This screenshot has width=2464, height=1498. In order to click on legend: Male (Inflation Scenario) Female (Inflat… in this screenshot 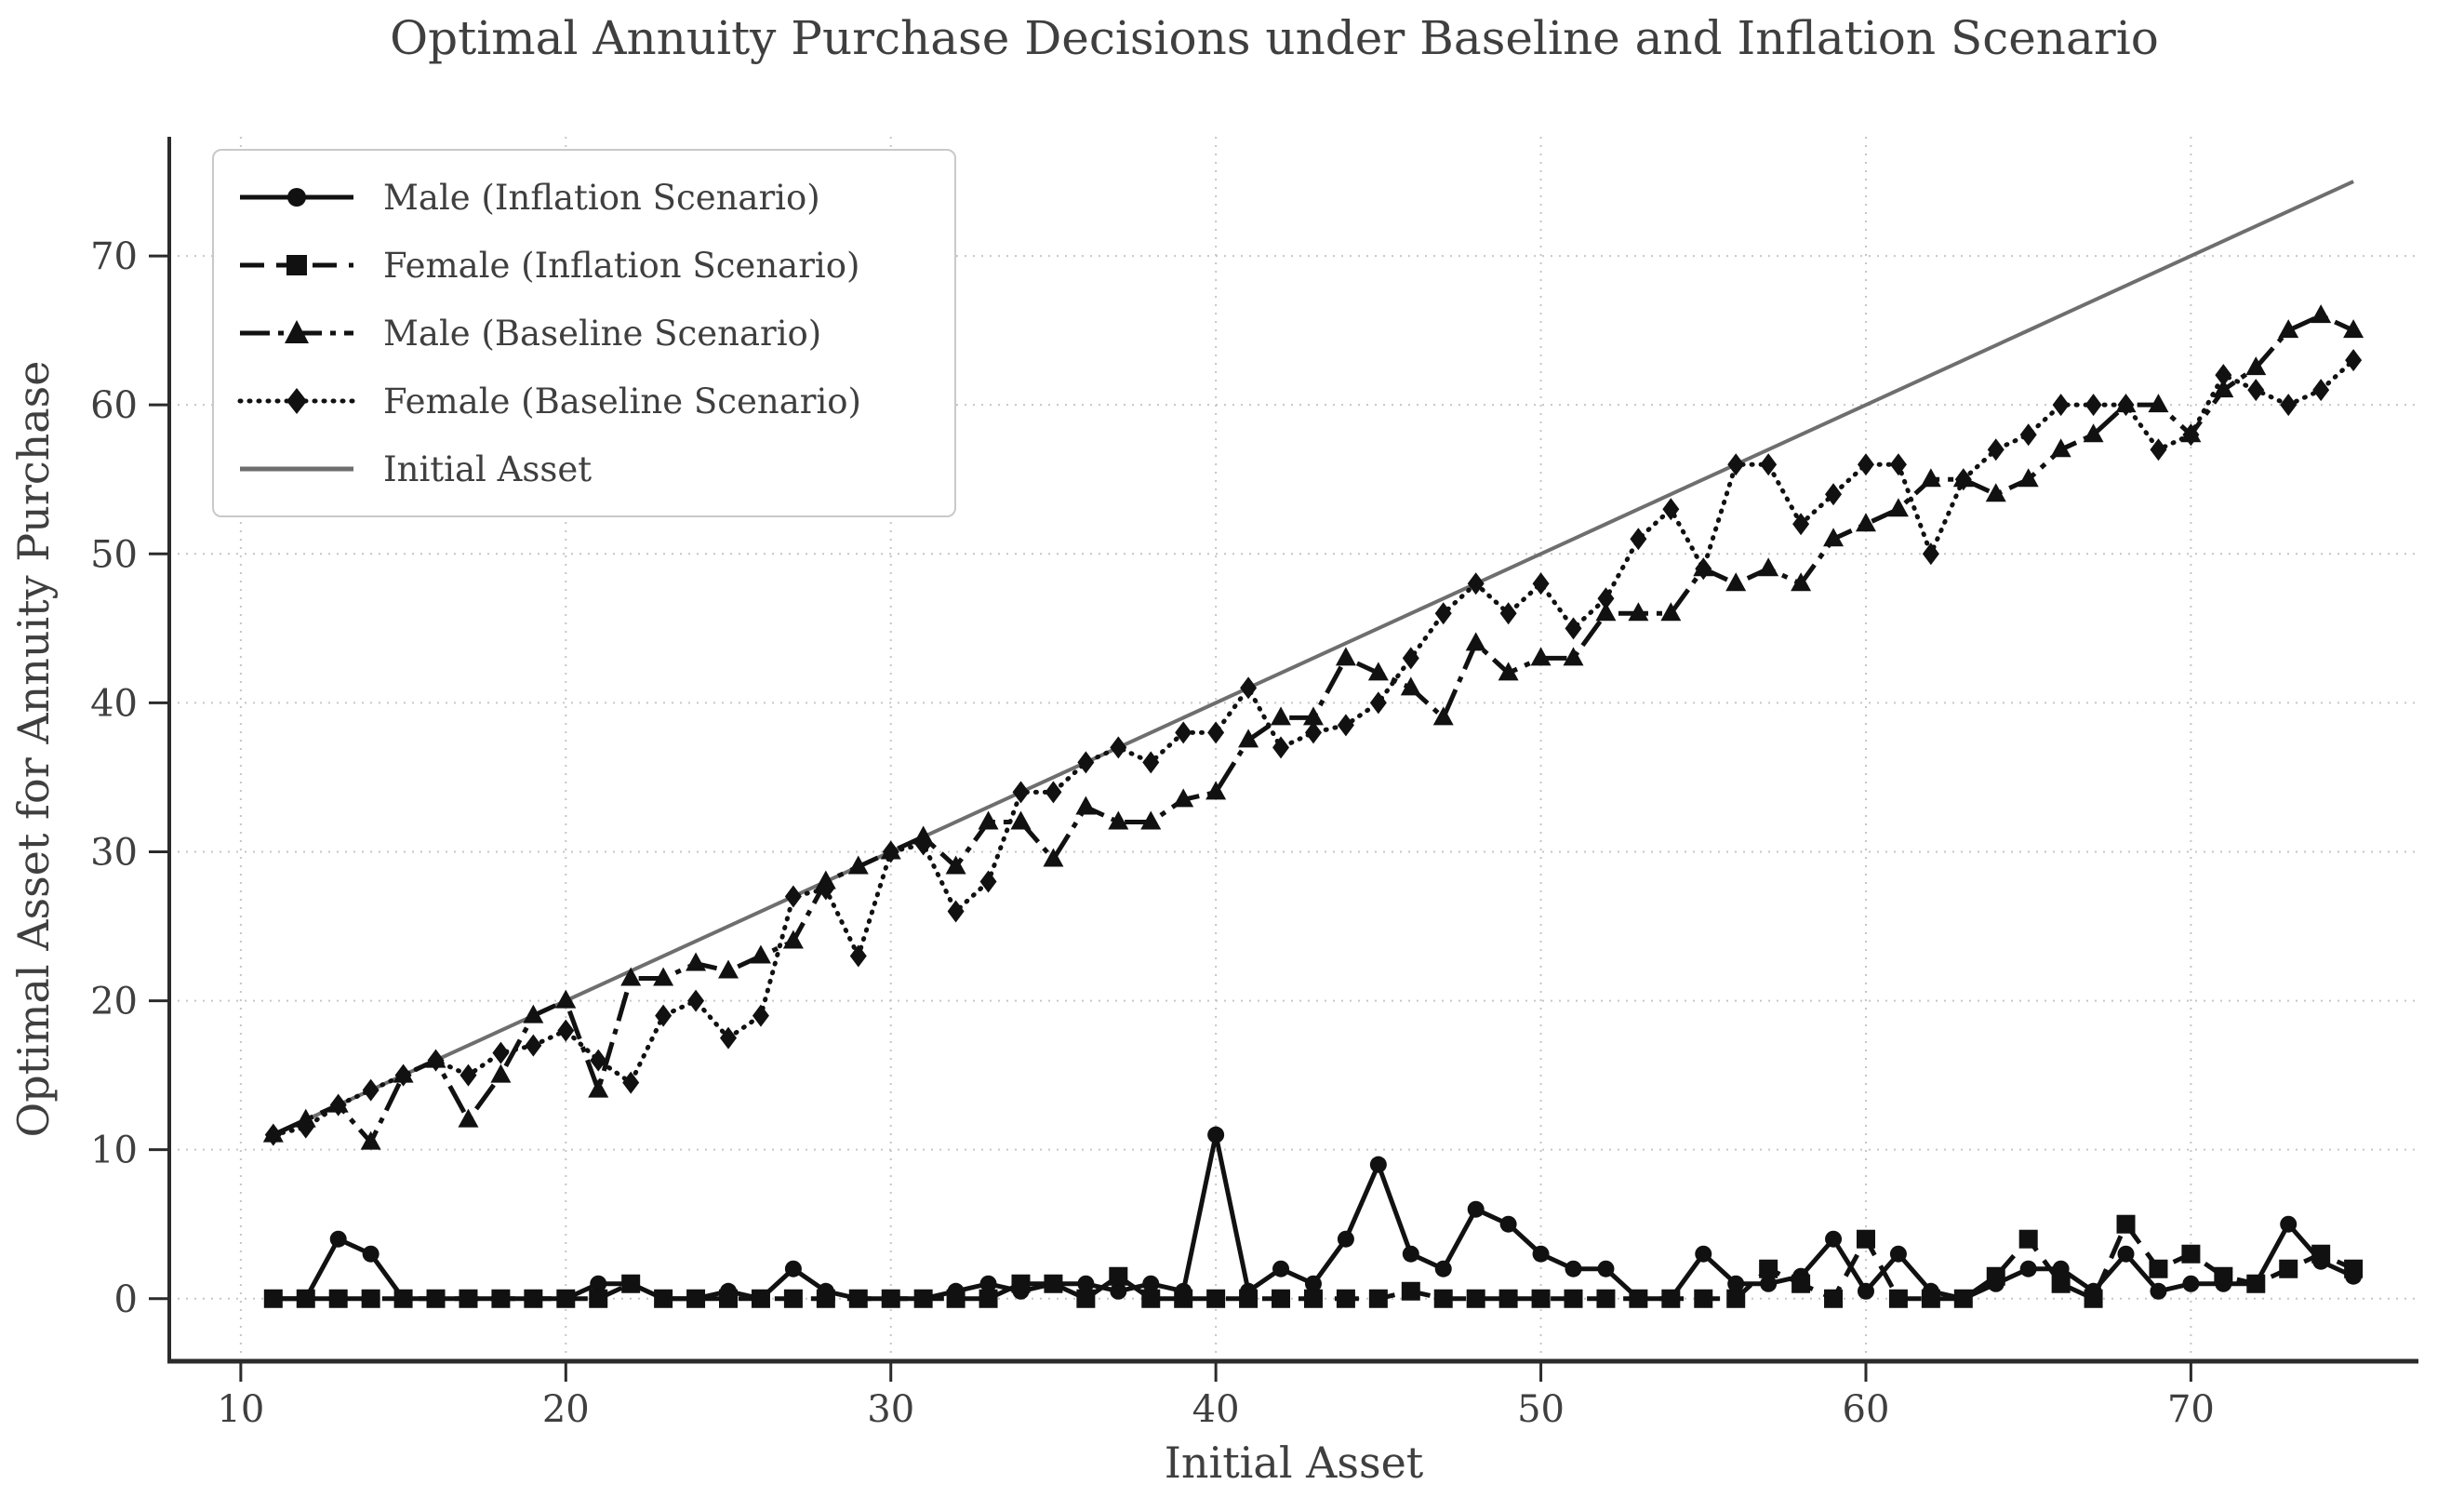, I will do `click(584, 333)`.